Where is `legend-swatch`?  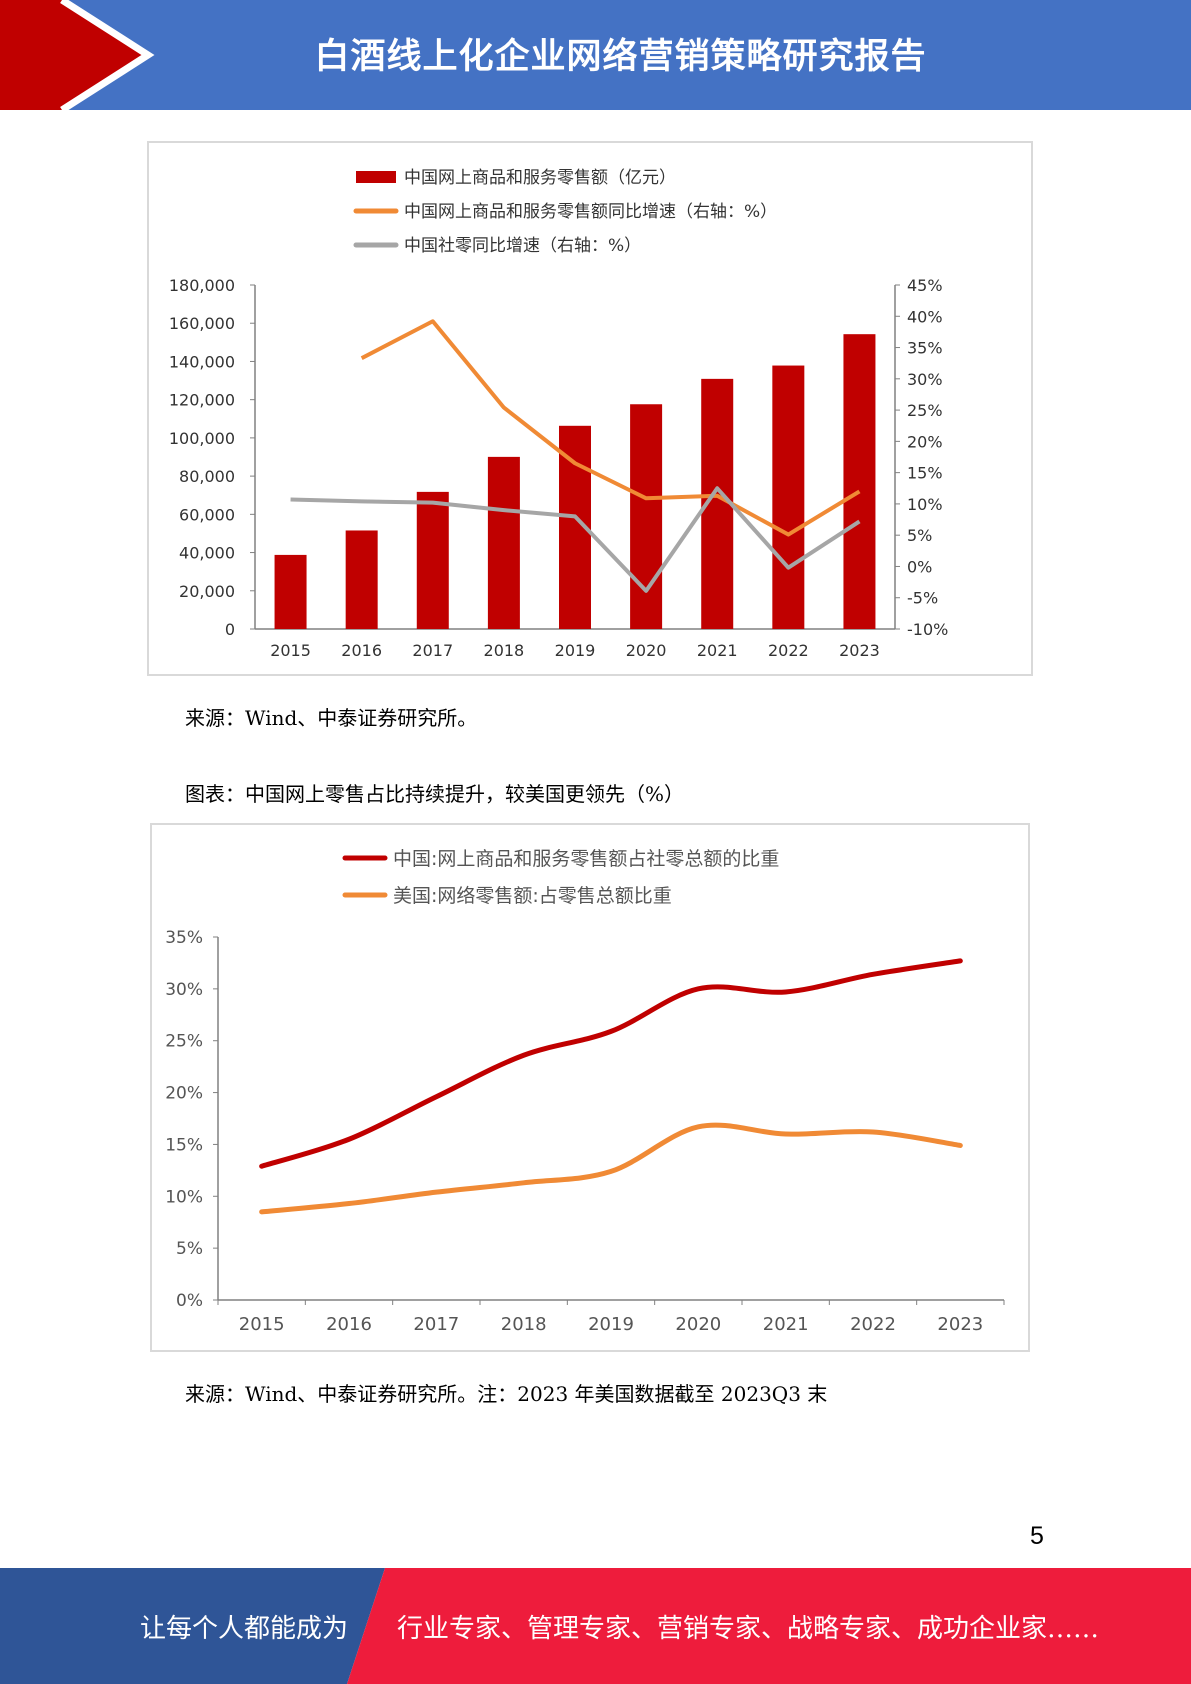 legend-swatch is located at coordinates (376, 177).